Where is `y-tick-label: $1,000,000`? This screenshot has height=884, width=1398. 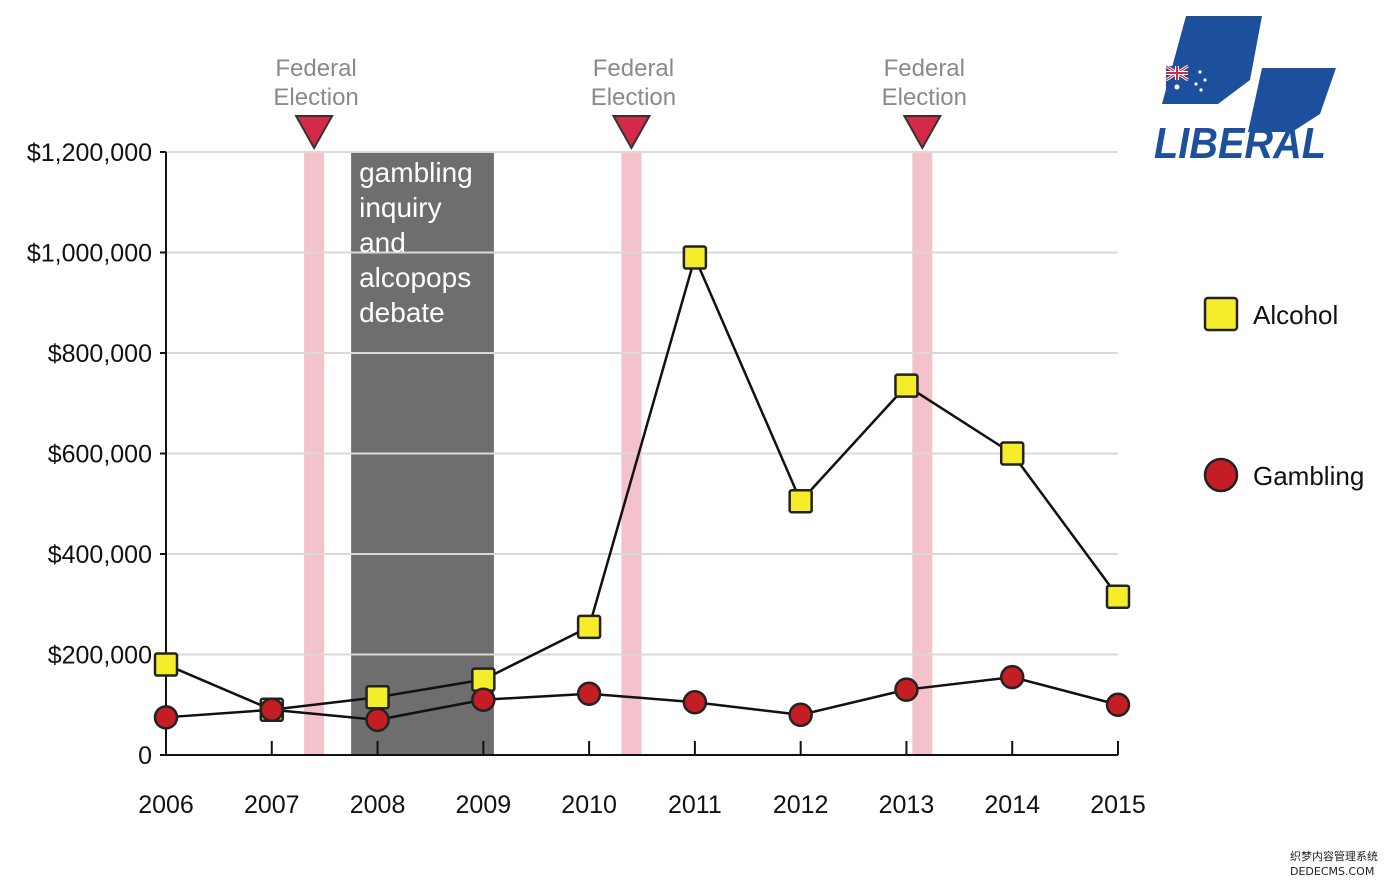 y-tick-label: $1,000,000 is located at coordinates (89, 254).